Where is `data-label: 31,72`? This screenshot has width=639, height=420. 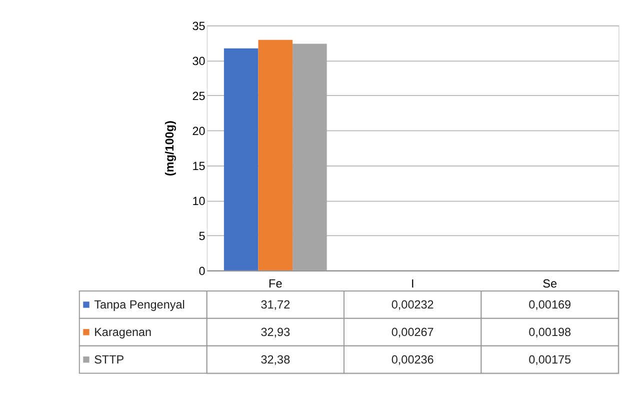
data-label: 31,72 is located at coordinates (275, 305).